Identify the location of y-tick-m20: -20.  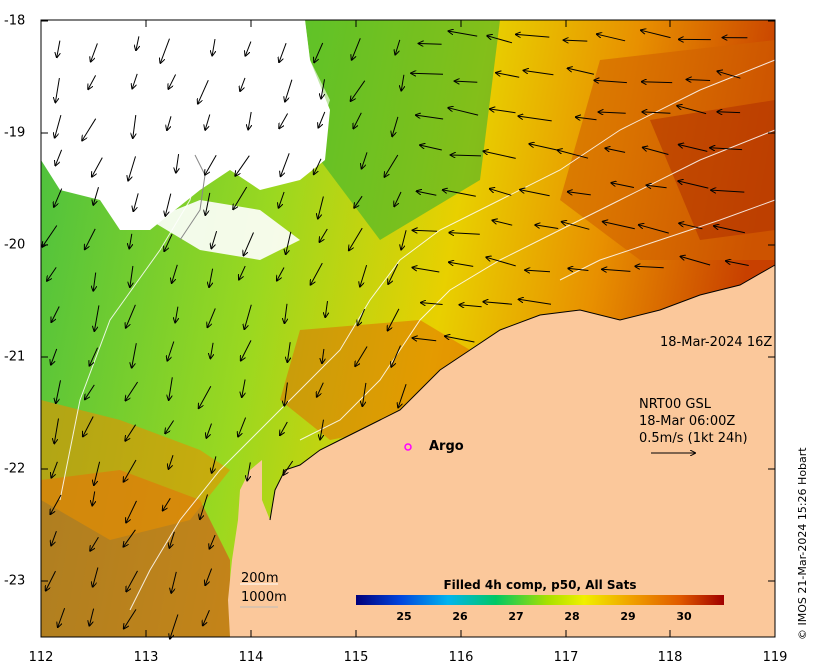
(15, 245).